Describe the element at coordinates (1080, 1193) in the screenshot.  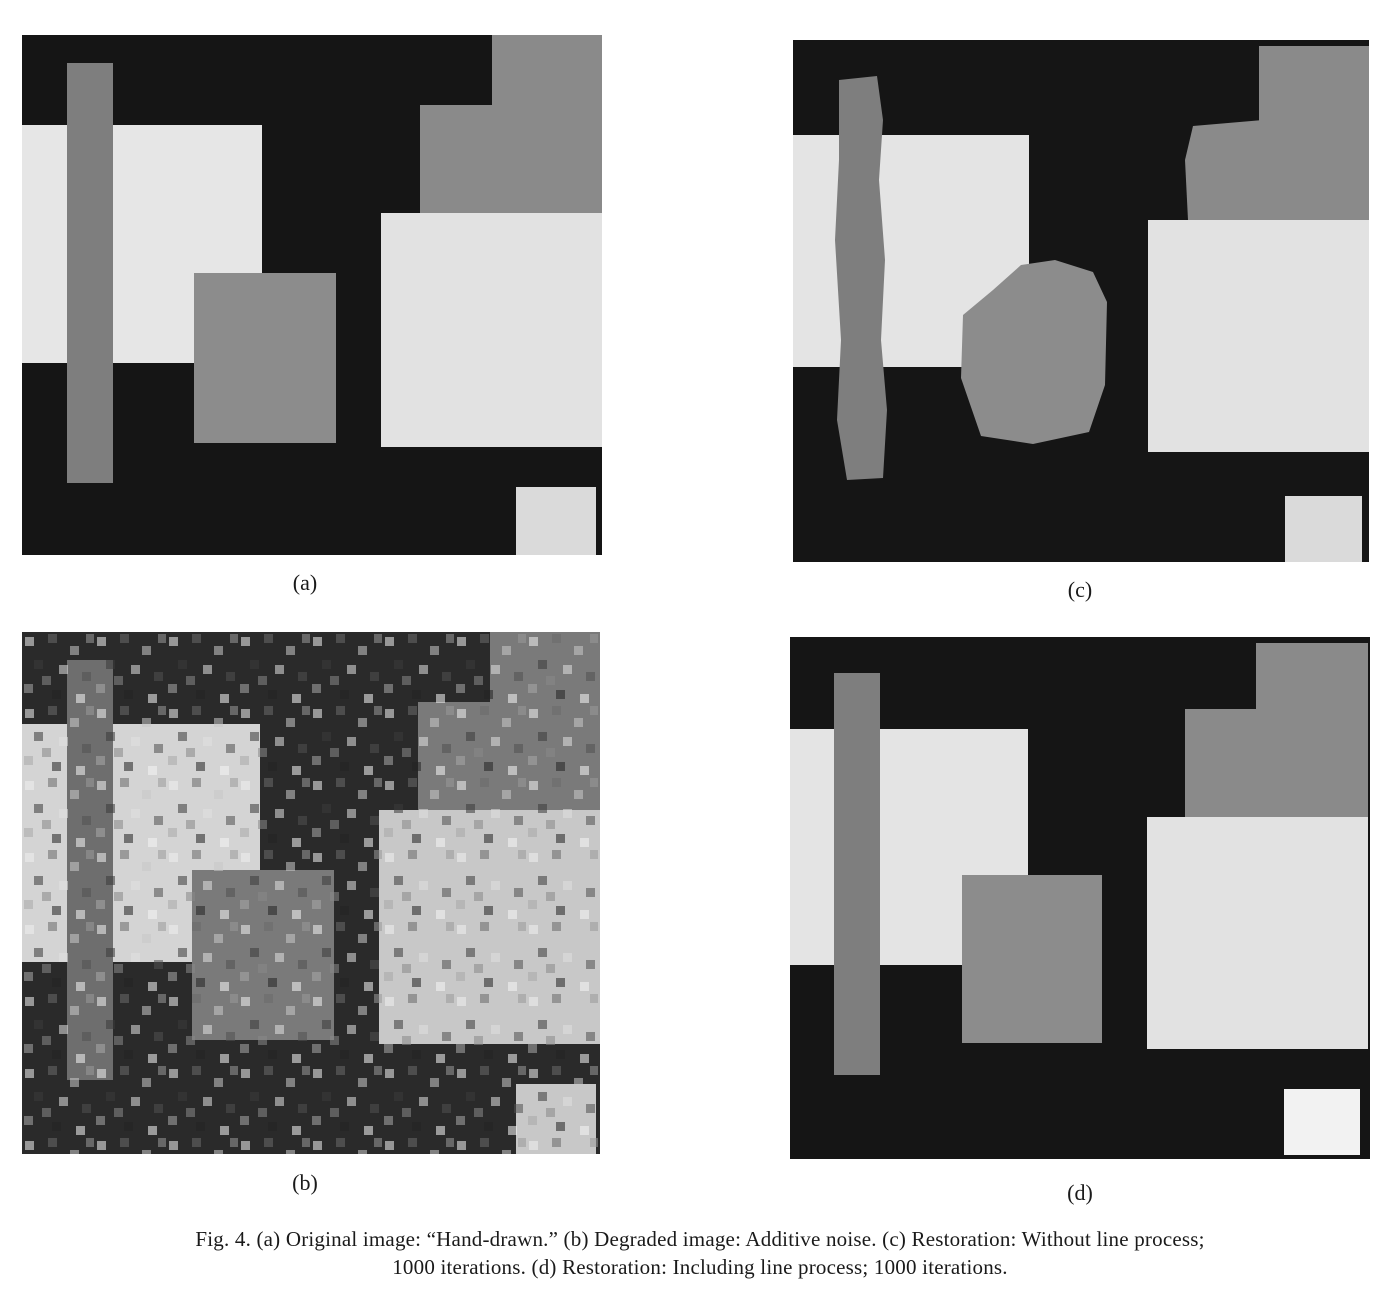
I see `panel-label-d: (d)` at that location.